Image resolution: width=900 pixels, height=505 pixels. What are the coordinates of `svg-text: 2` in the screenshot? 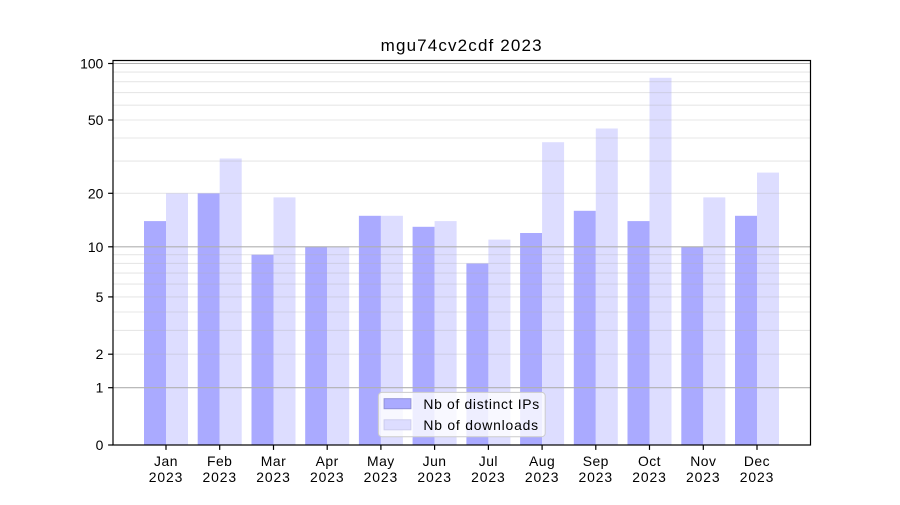 It's located at (100, 354).